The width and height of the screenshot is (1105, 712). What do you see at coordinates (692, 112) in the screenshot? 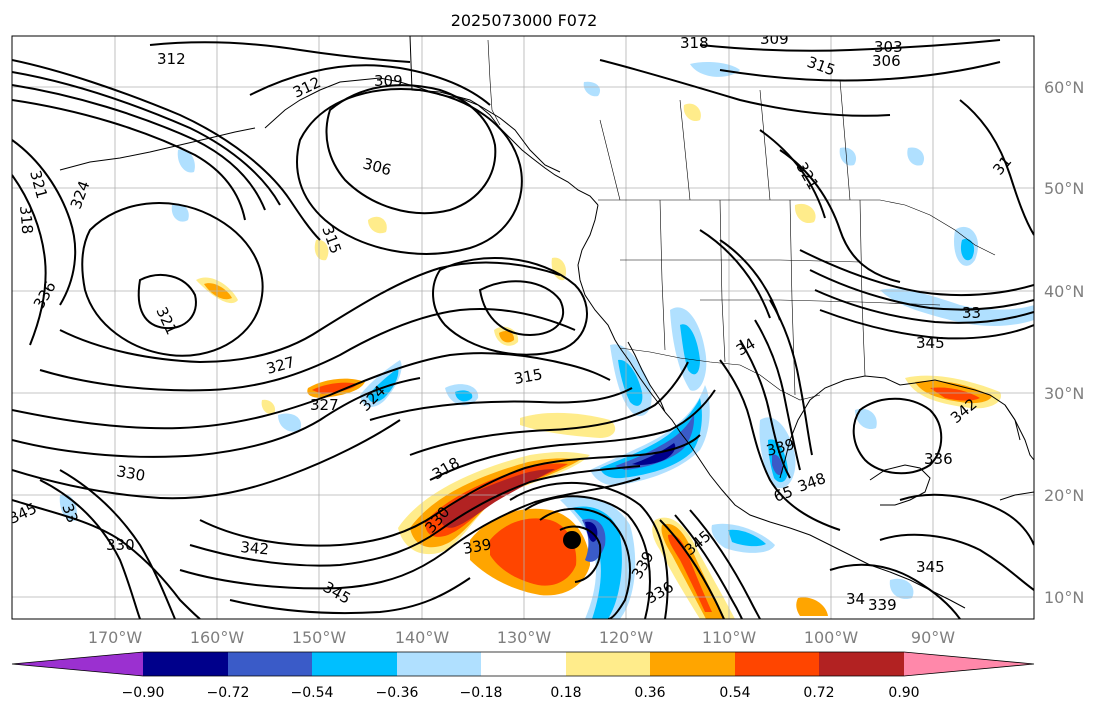
I see `shade-blob9-yellow` at bounding box center [692, 112].